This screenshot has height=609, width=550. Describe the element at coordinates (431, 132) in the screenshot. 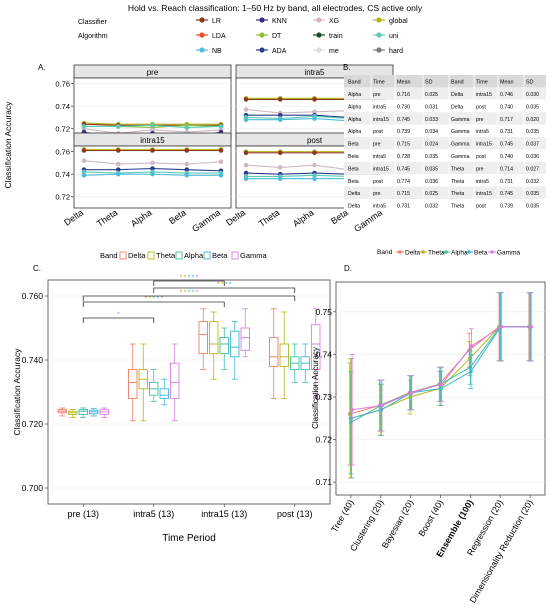

I see `table-cell: 0.034` at that location.